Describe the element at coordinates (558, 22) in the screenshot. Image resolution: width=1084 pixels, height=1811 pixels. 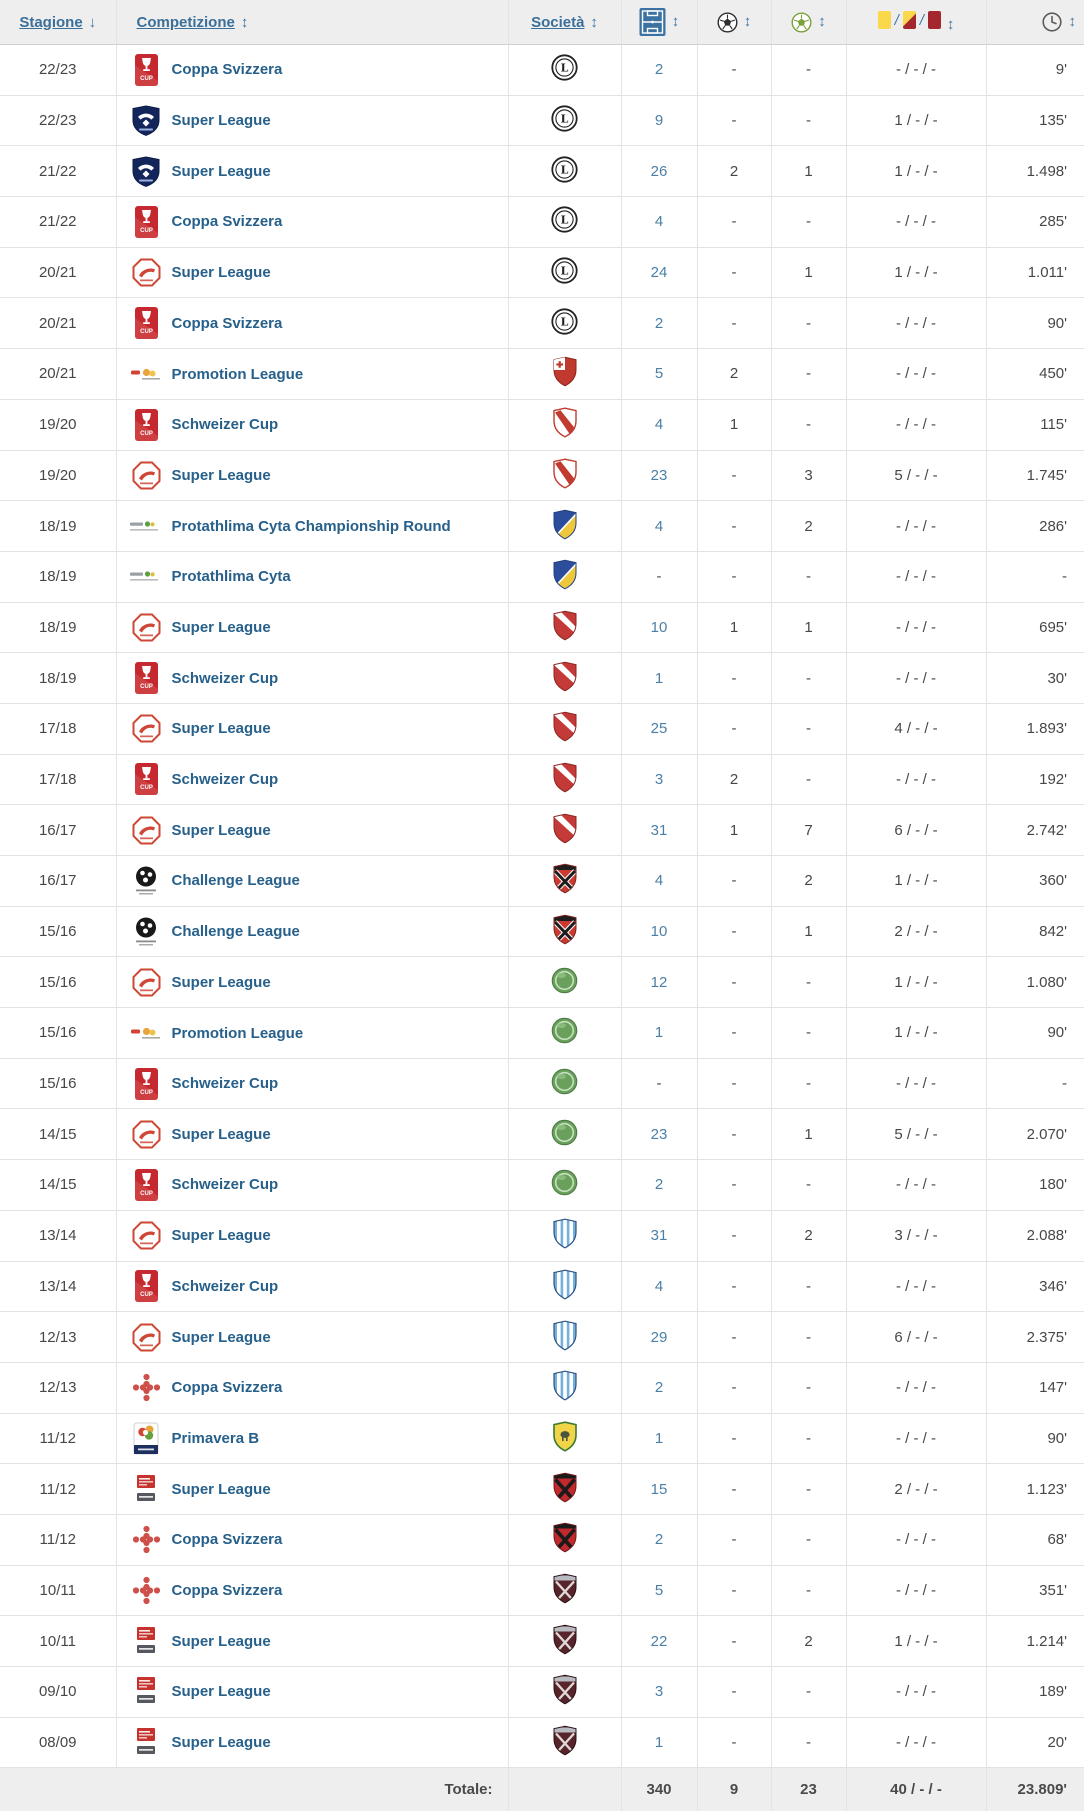
I see `sort-club-link: Società` at that location.